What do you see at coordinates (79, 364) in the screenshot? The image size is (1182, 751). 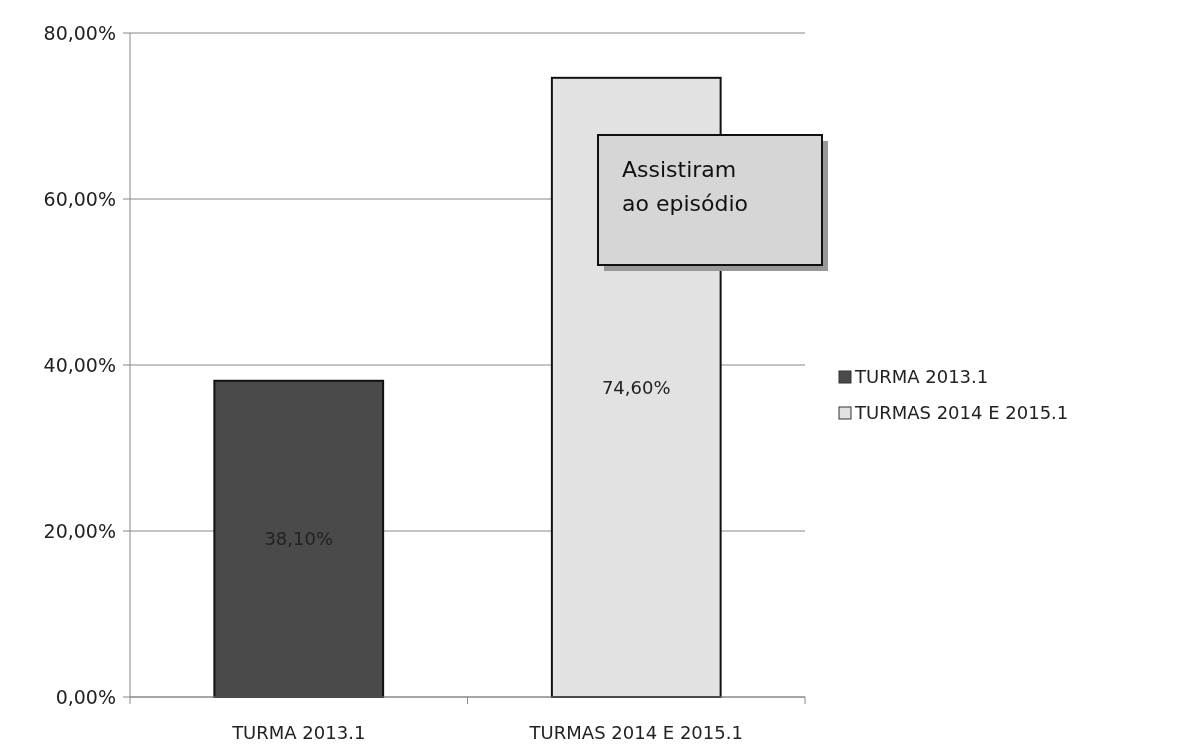 I see `y-tick-label: 40,00%` at bounding box center [79, 364].